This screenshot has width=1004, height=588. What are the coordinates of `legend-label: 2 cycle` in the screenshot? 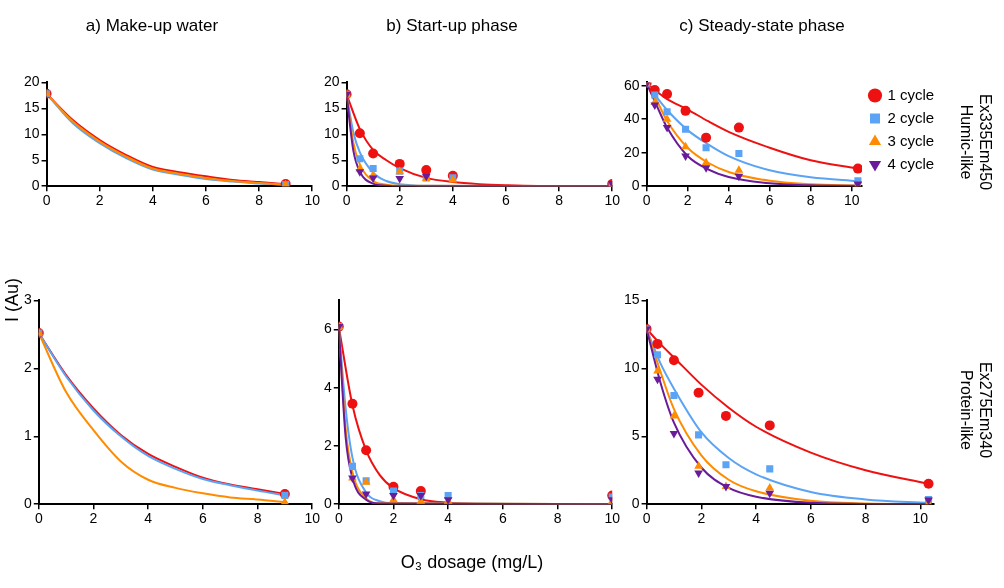 It's located at (911, 117).